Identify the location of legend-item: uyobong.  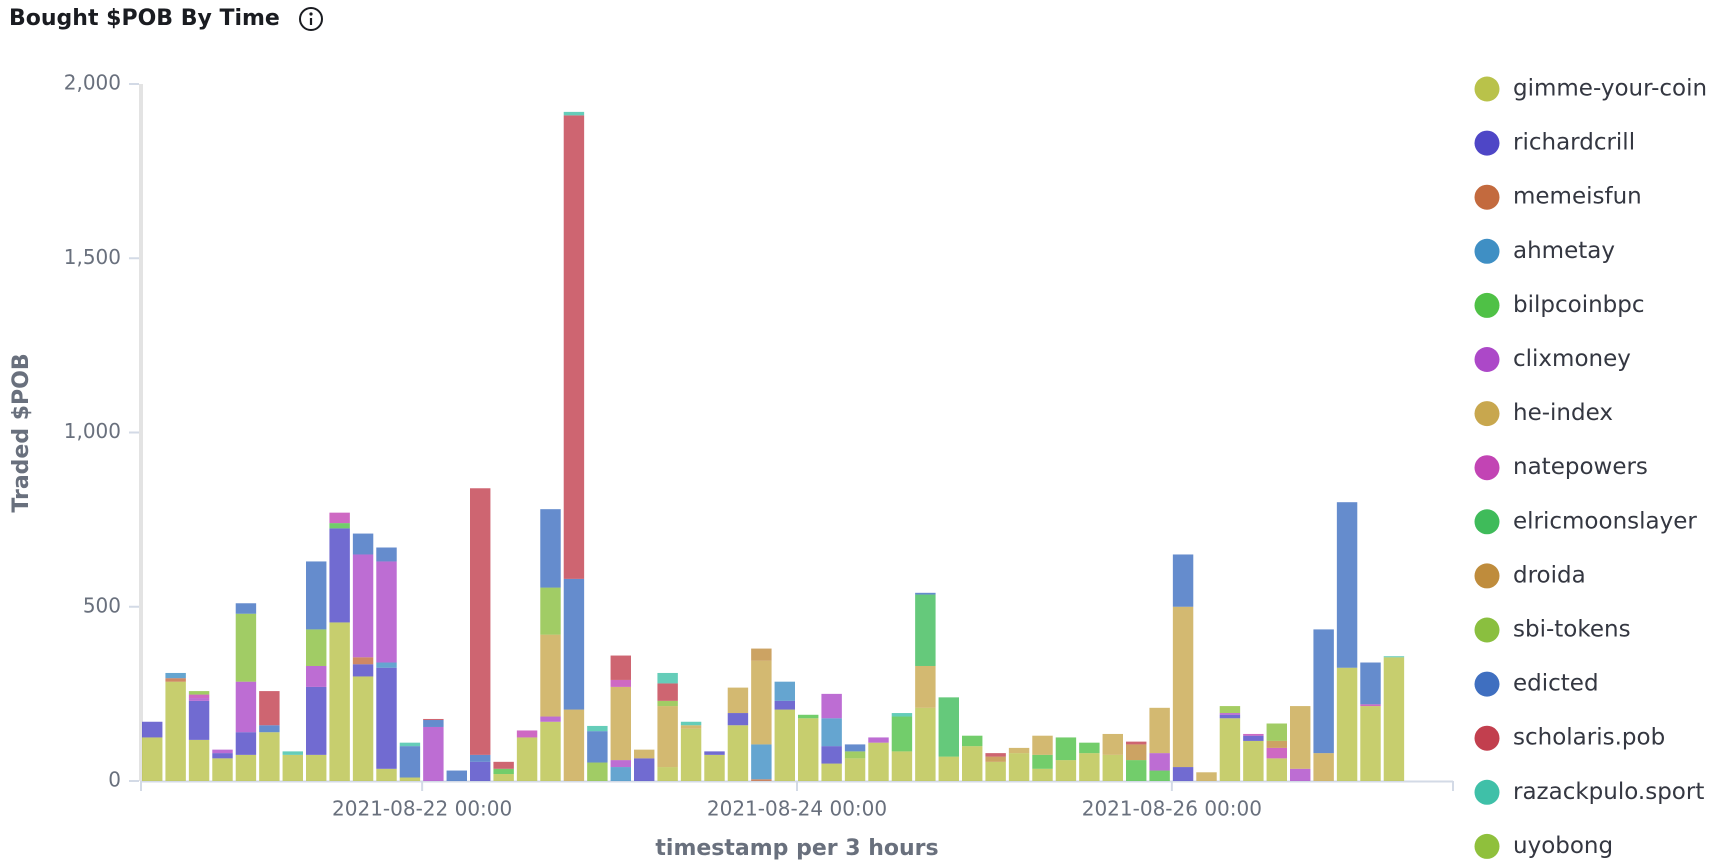
(1544, 846).